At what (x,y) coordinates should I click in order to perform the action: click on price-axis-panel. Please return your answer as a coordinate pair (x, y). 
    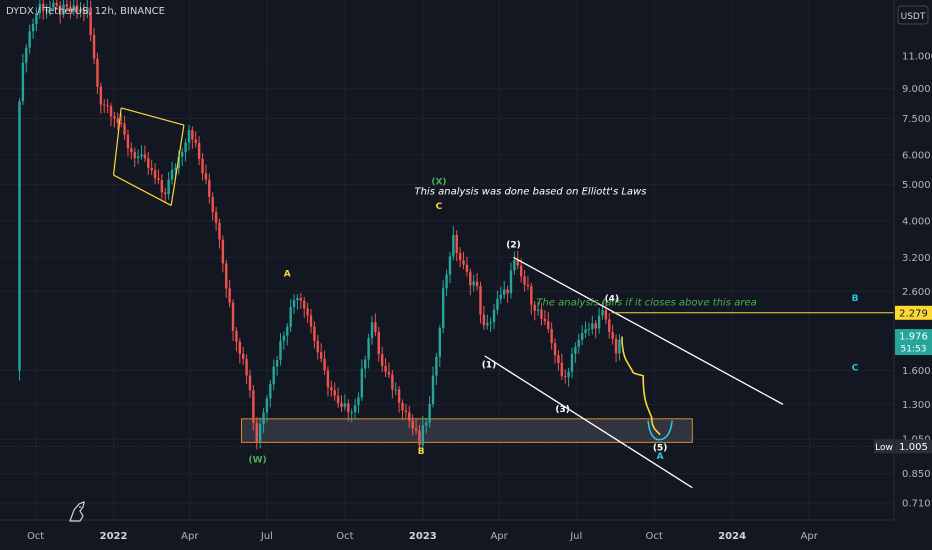
    Looking at the image, I should click on (913, 260).